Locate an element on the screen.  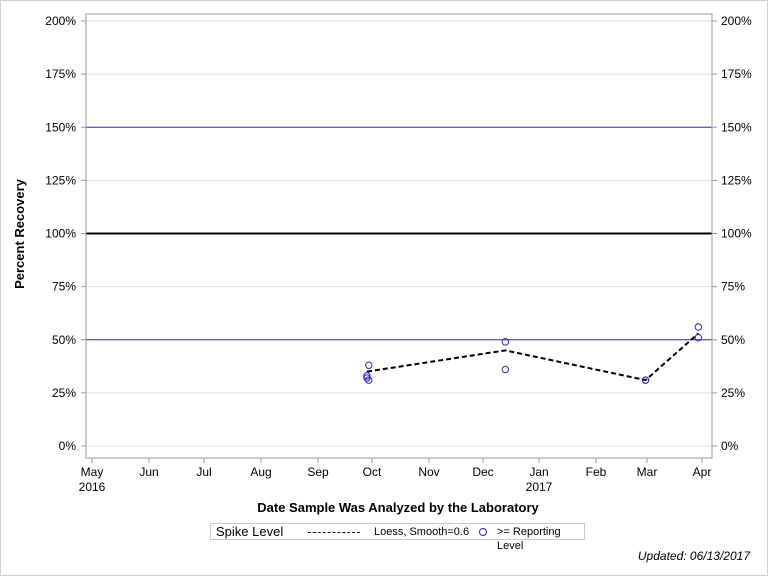
x-tick-label: Nov is located at coordinates (428, 472).